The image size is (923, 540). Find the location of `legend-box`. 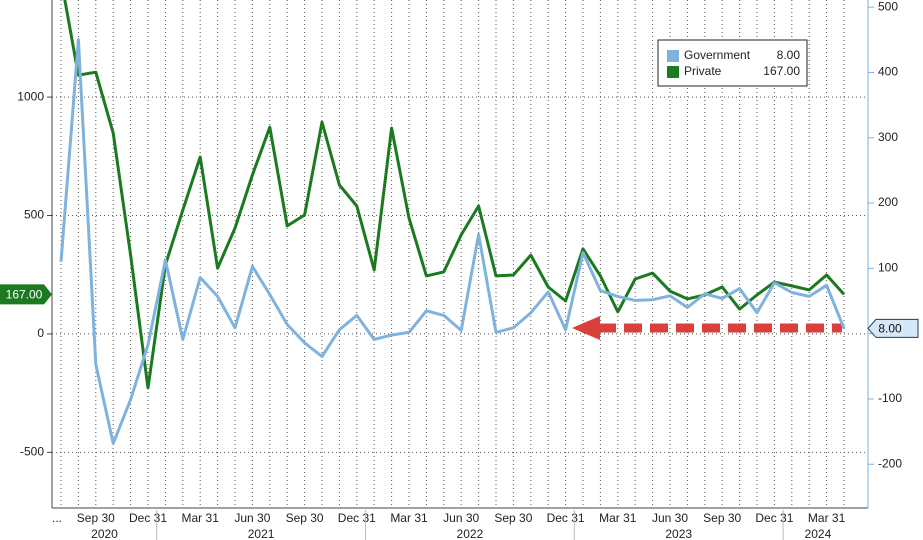

legend-box is located at coordinates (732, 63).